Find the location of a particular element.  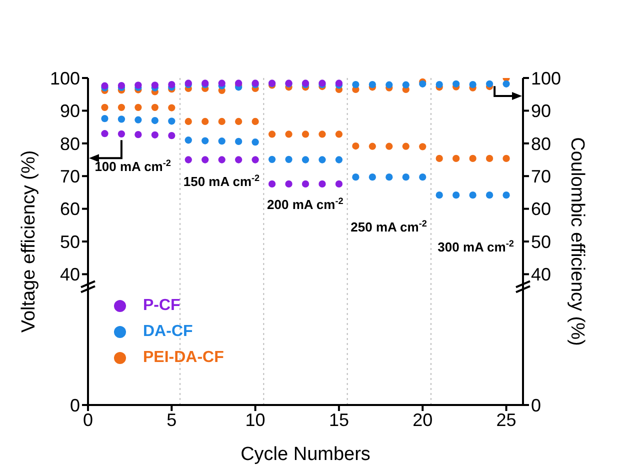

y-tick-label: 60 is located at coordinates (70, 209).